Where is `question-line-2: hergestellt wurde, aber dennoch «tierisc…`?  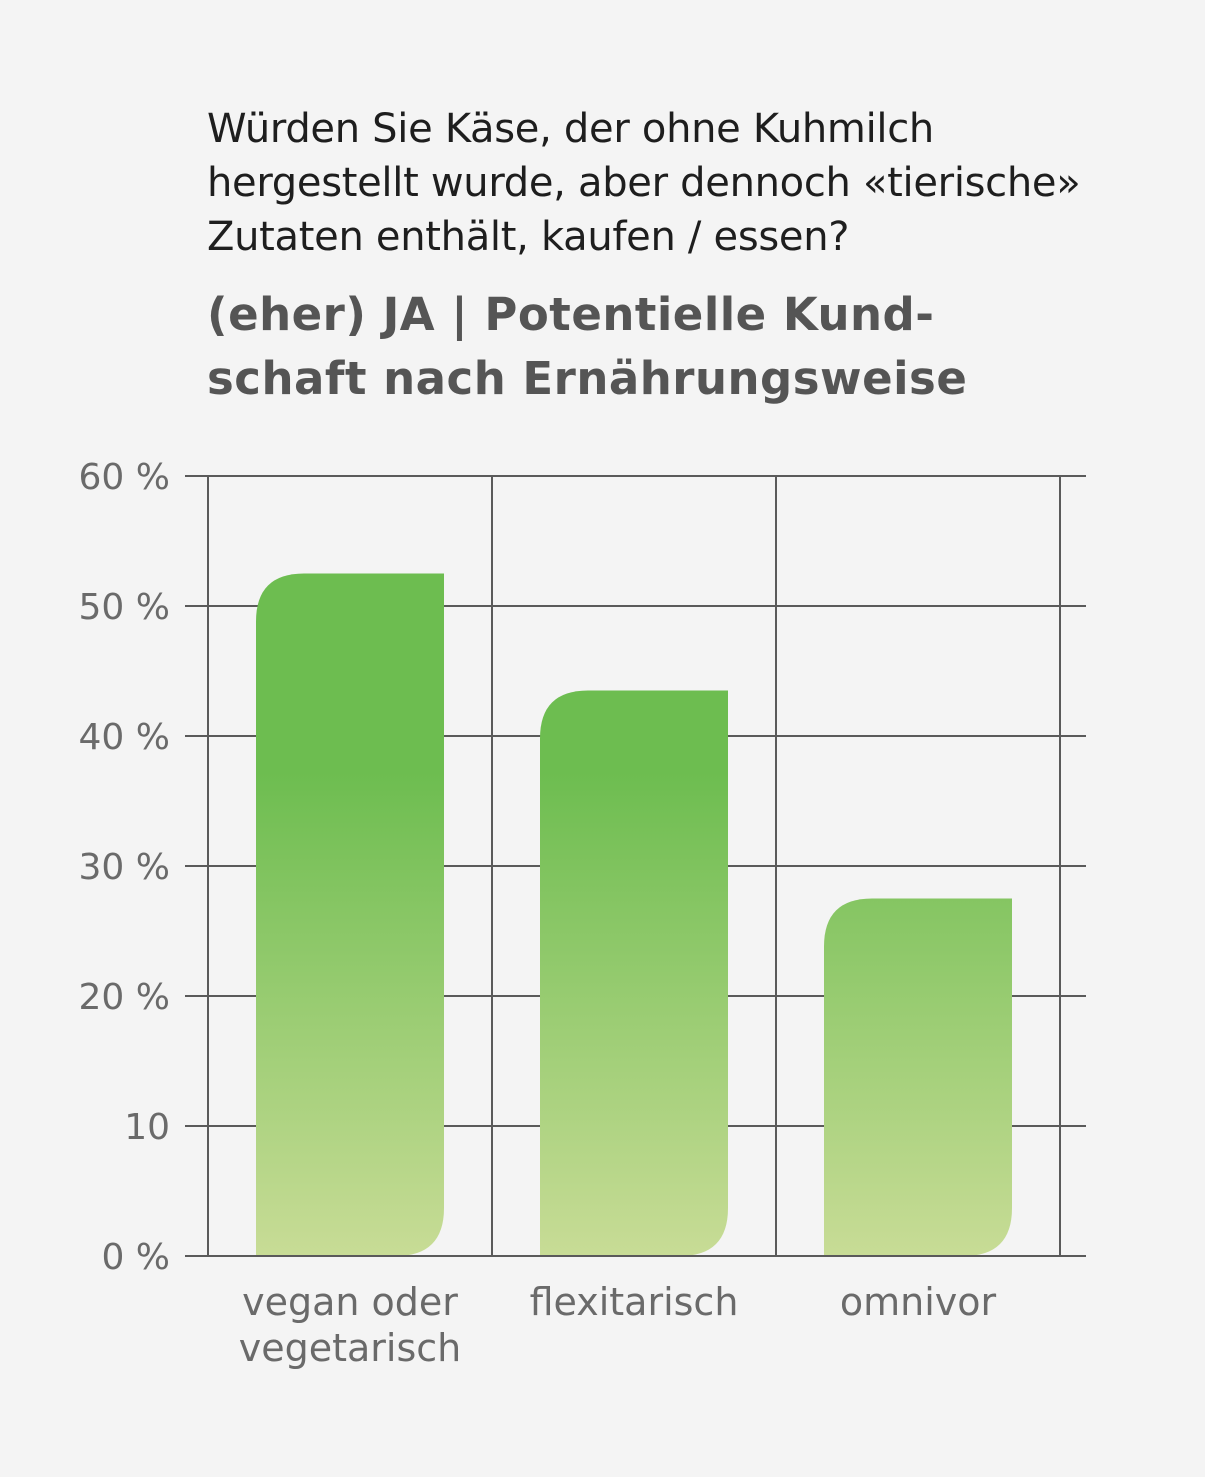 question-line-2: hergestellt wurde, aber dennoch «tierisc… is located at coordinates (644, 183).